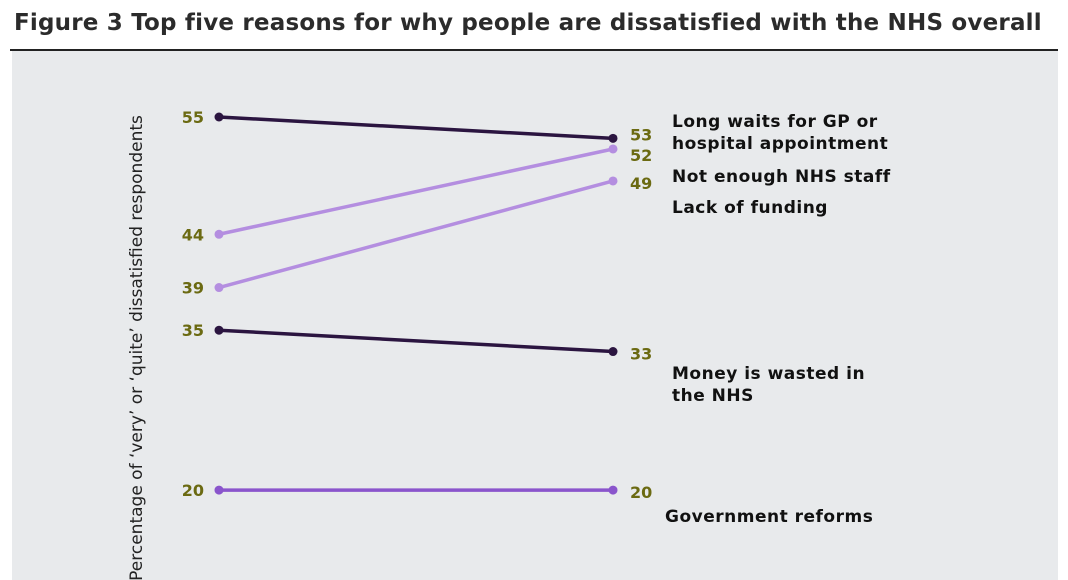  I want to click on series-4-end-point, so click(613, 352).